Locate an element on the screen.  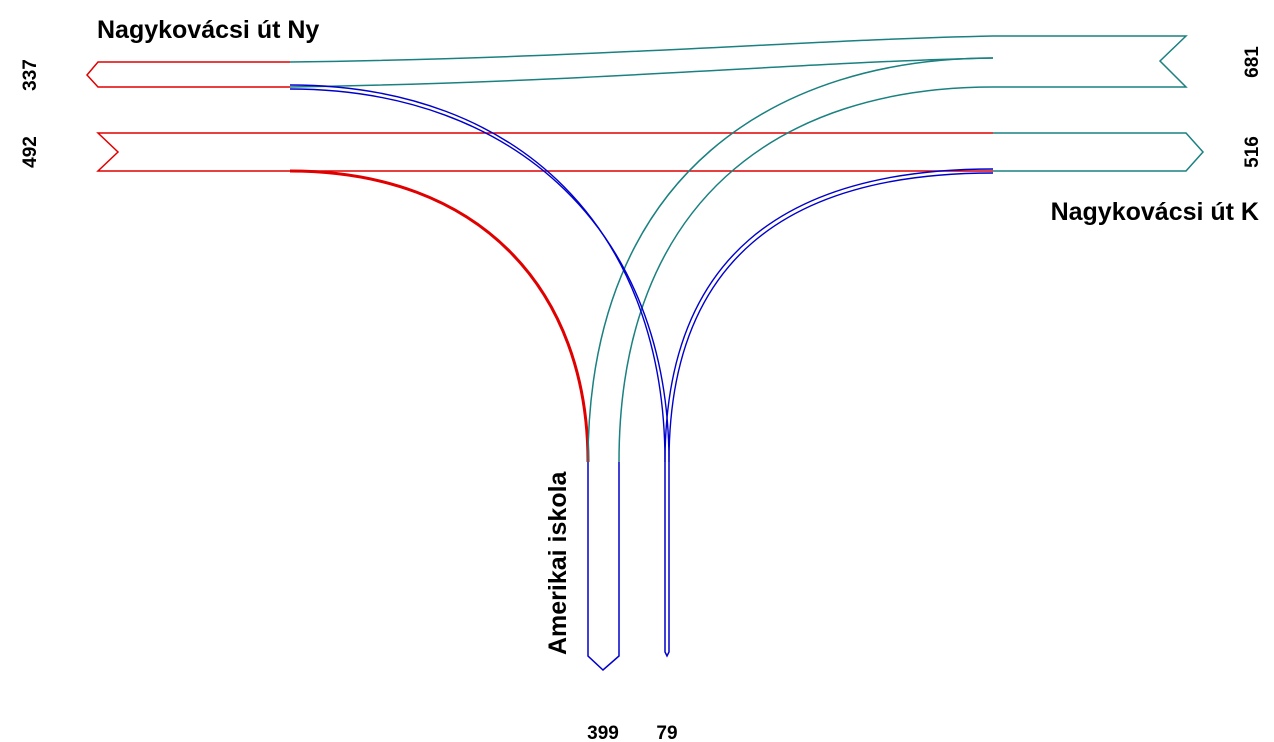
flow-south-to-east-b is located at coordinates (831, 317).